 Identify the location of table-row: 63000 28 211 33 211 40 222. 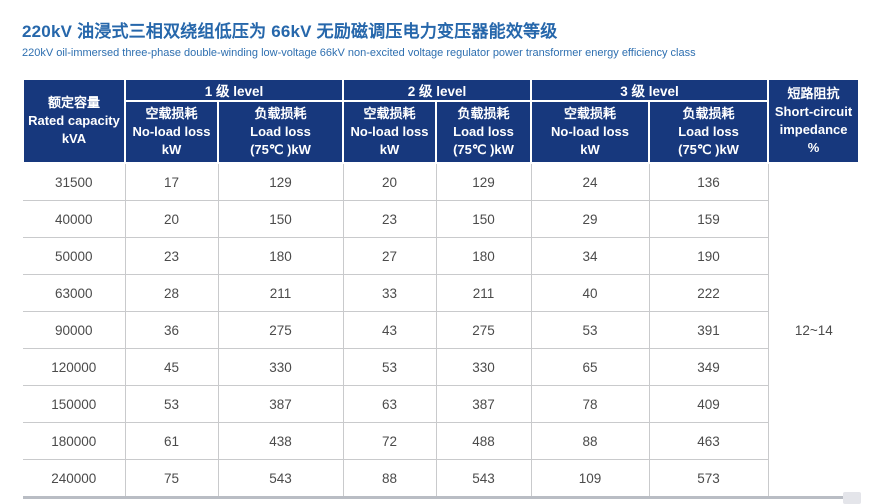
(441, 293).